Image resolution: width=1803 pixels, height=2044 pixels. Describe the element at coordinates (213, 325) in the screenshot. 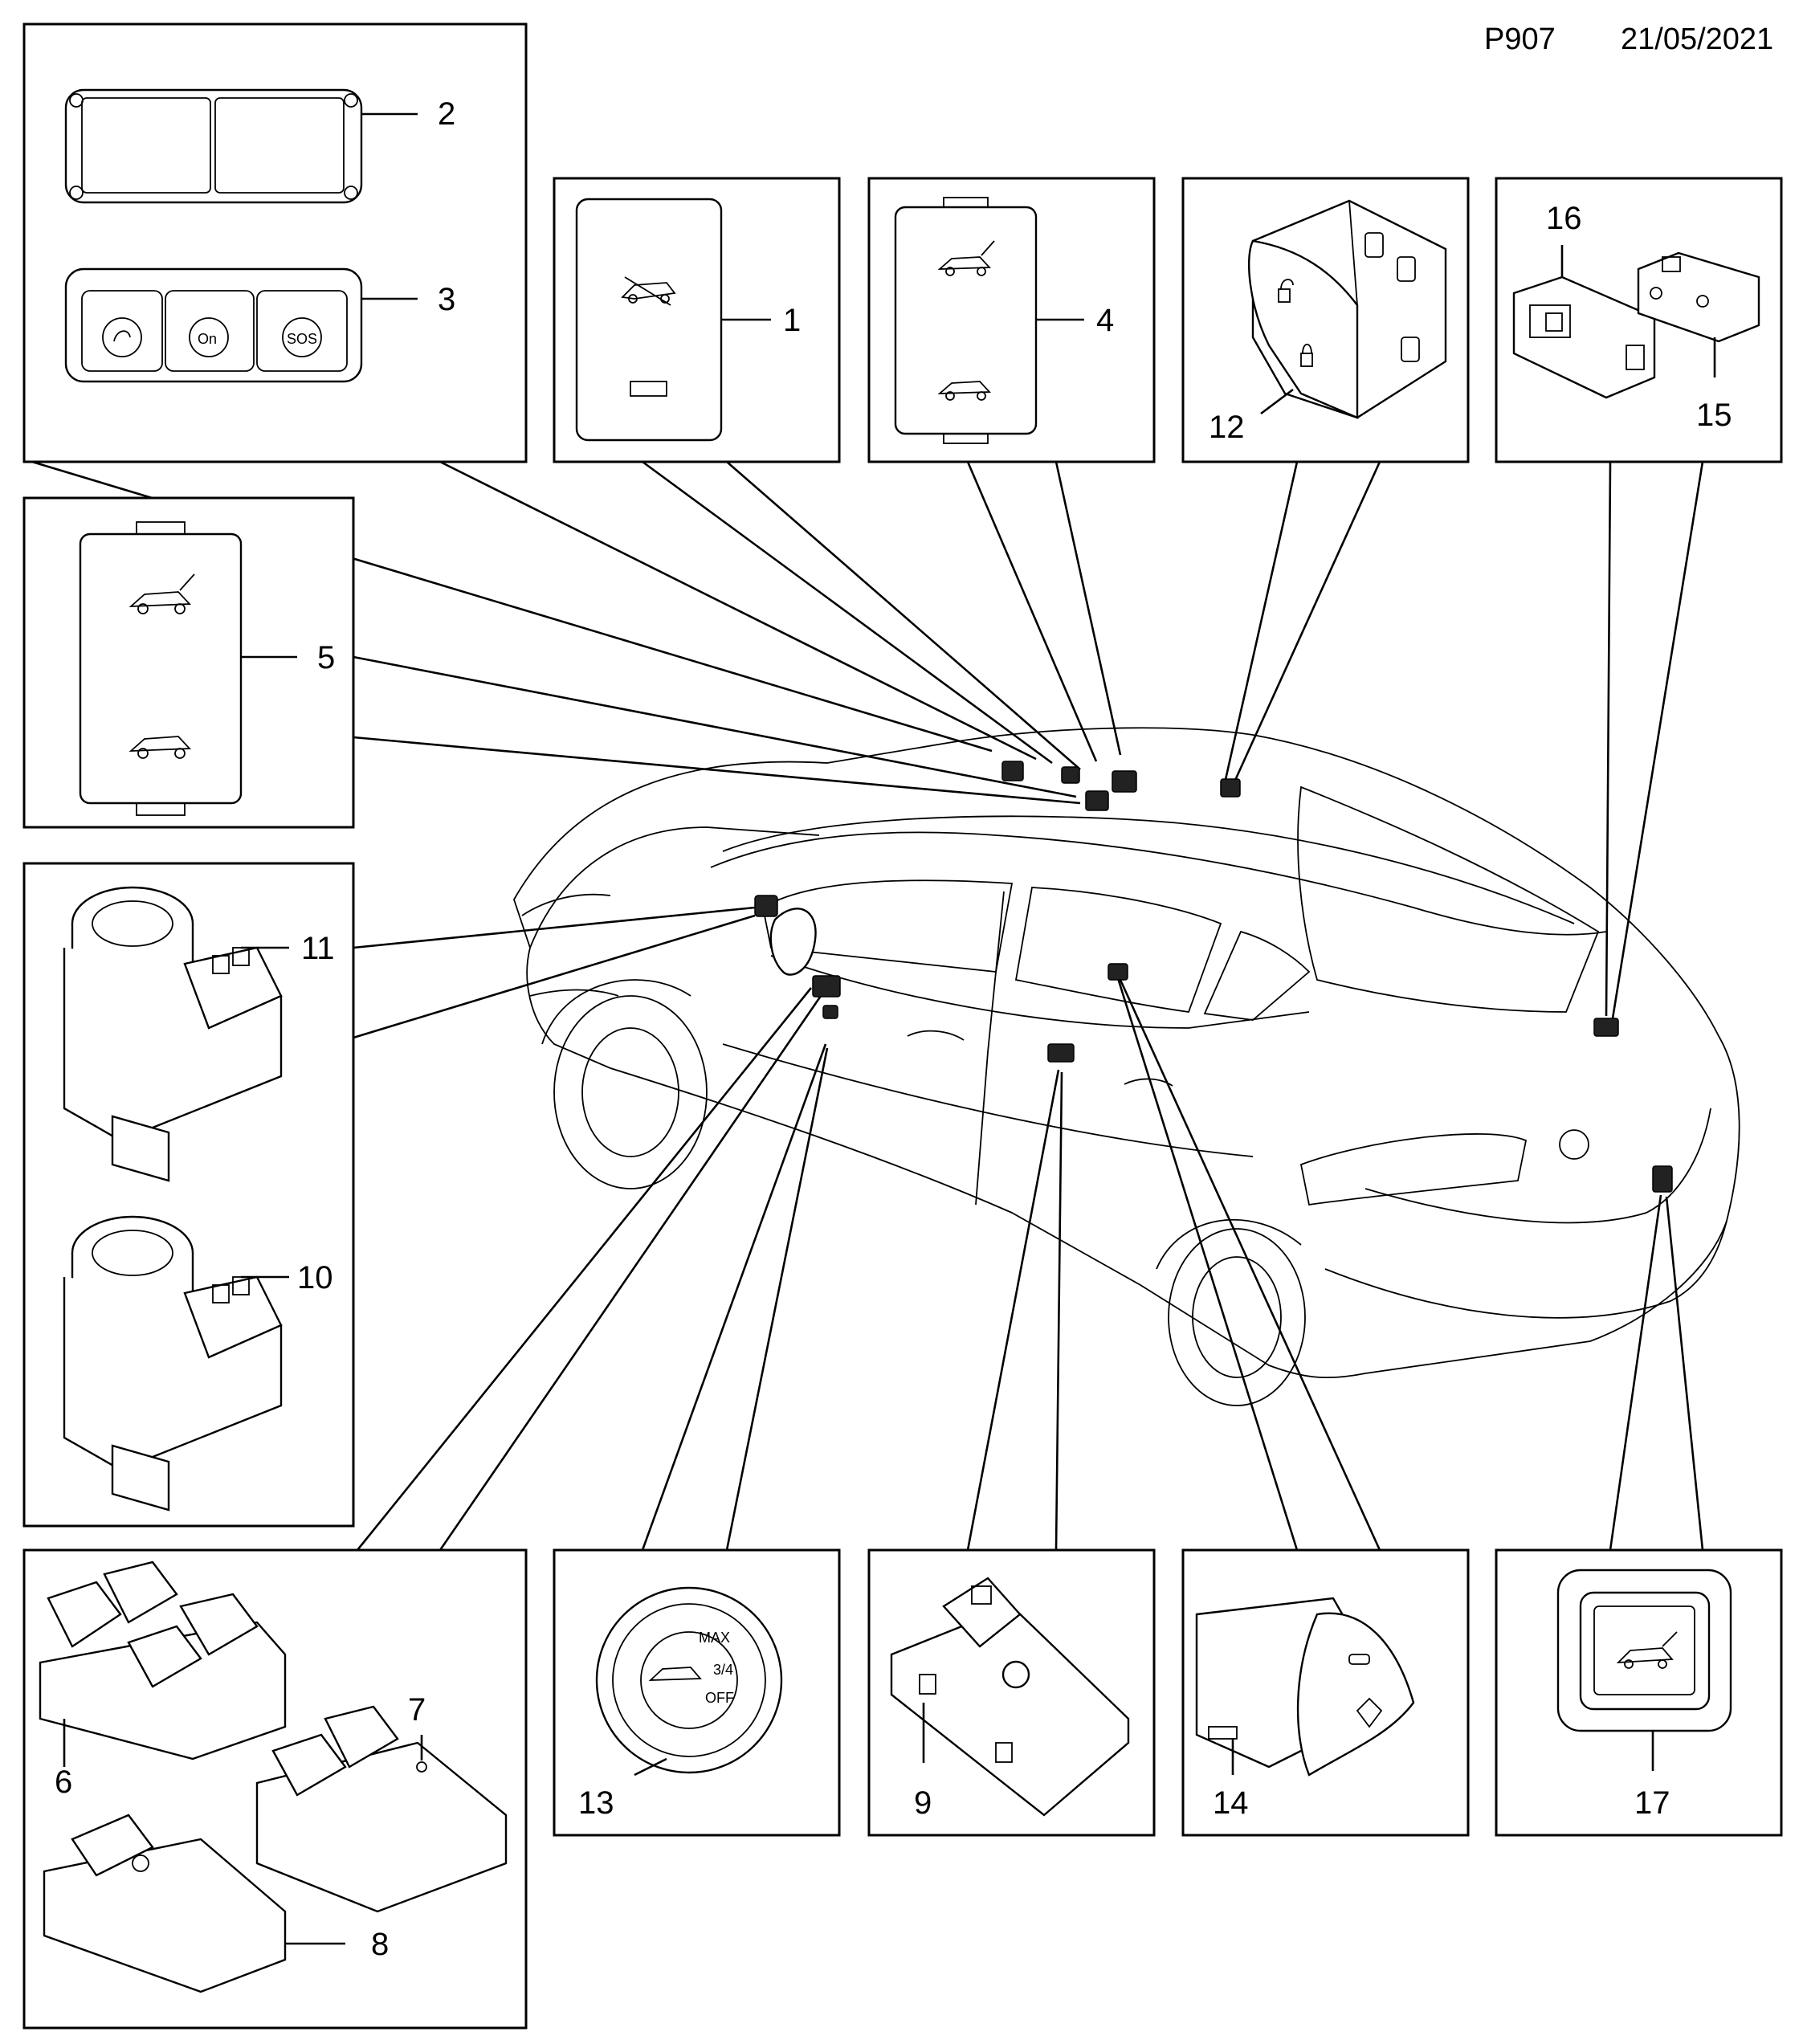

I see `onstar-switch-panel: On SOS` at that location.